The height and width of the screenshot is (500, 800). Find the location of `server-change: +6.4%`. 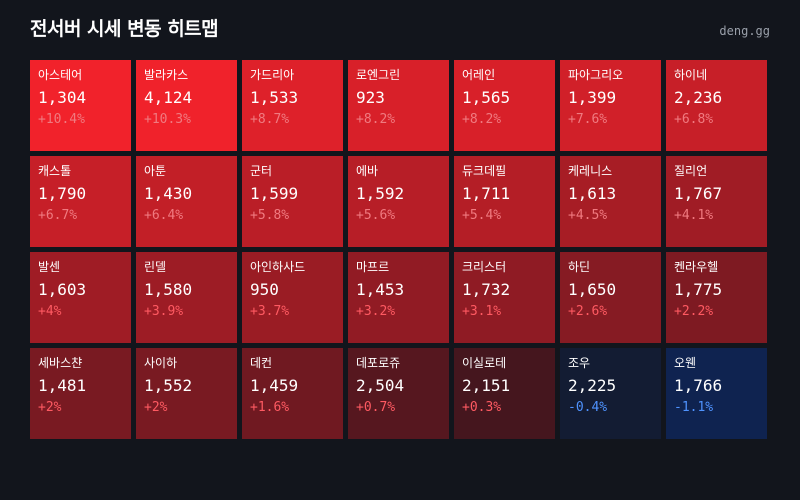

server-change: +6.4% is located at coordinates (164, 215).